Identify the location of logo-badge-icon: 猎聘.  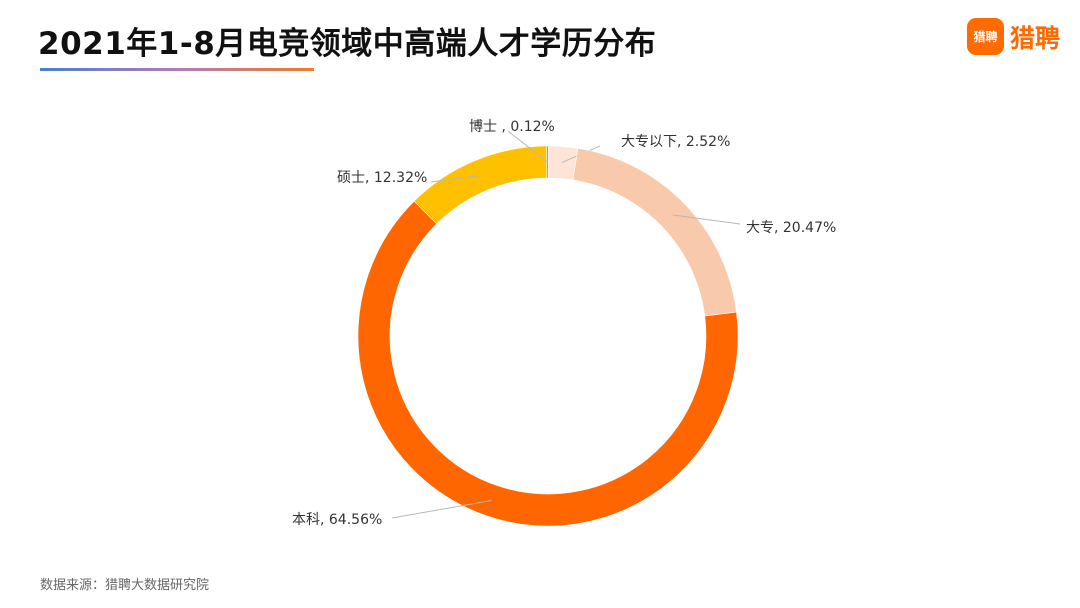
(985, 36).